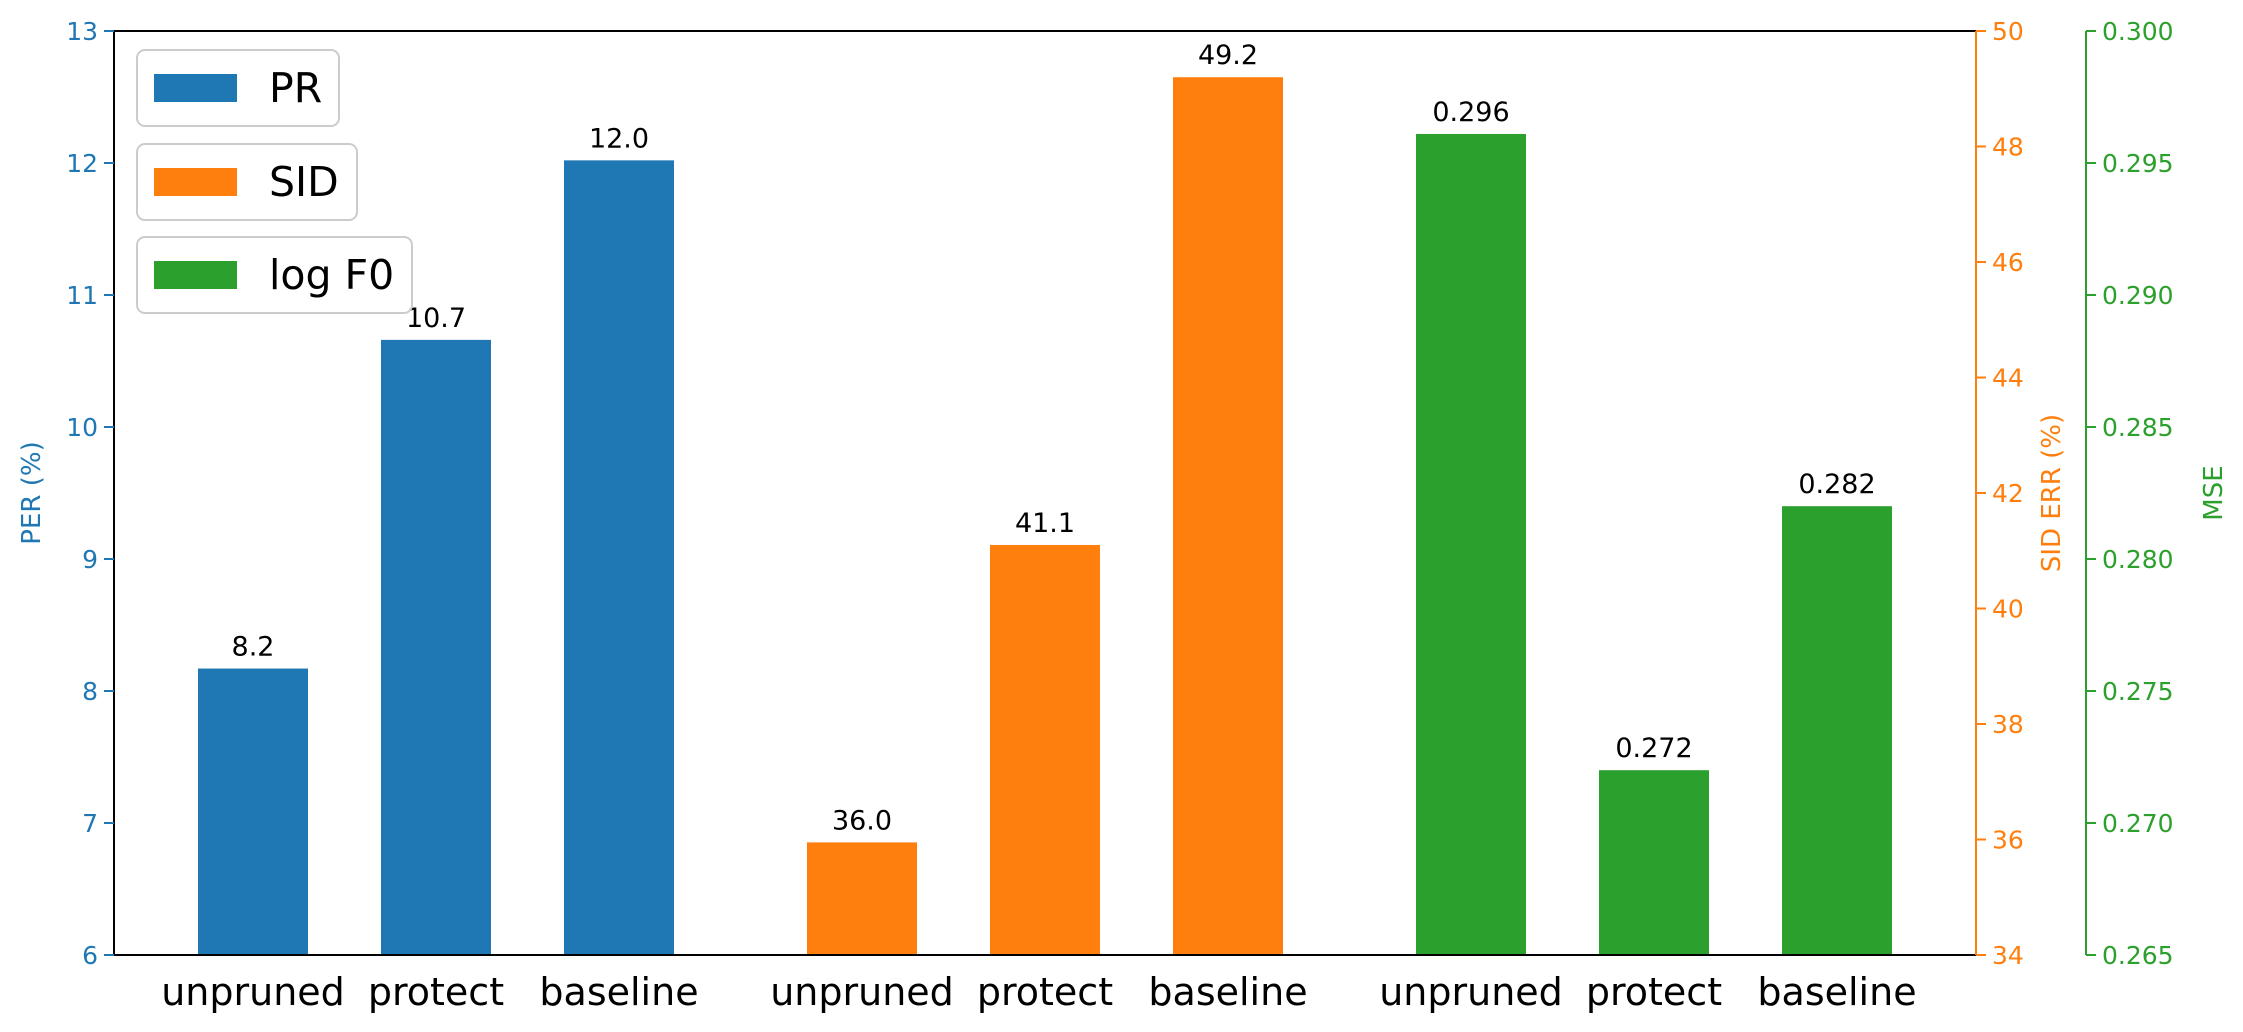 Image resolution: width=2243 pixels, height=1032 pixels. What do you see at coordinates (1837, 730) in the screenshot?
I see `bar-log-f0-baseline` at bounding box center [1837, 730].